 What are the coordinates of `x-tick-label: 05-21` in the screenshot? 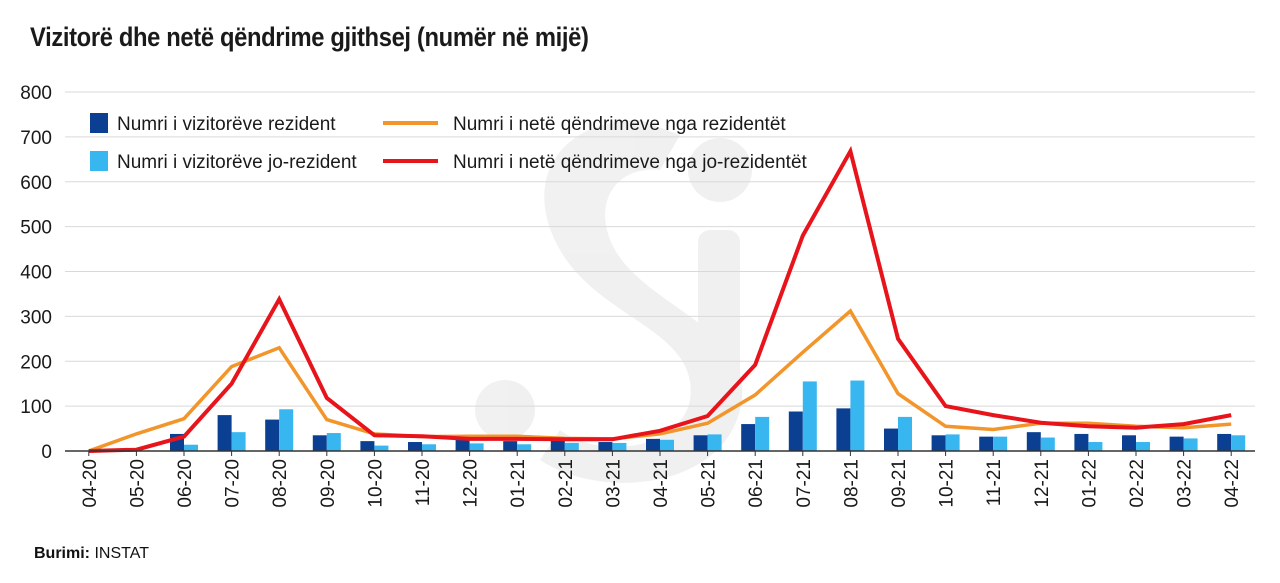 It's located at (709, 483).